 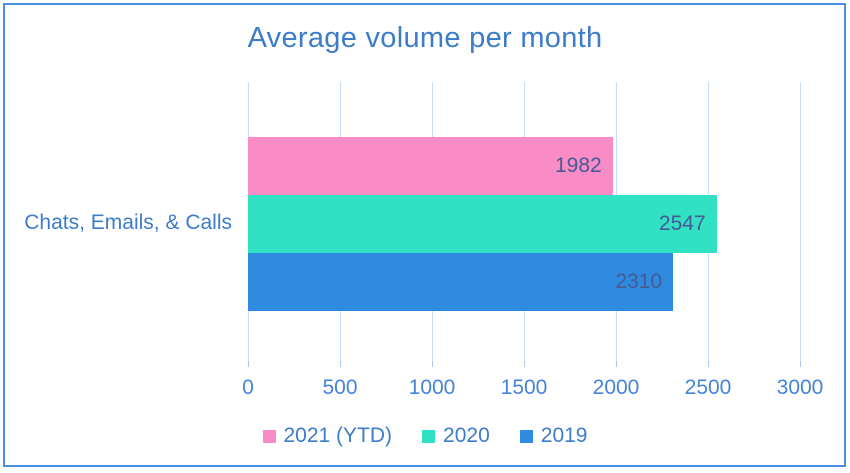 I want to click on bar-2021-ytd-: 1982, so click(x=430, y=166).